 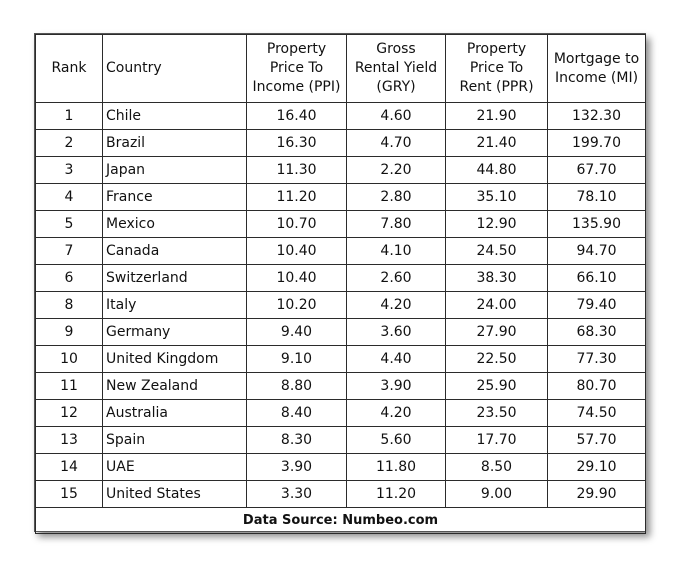 I want to click on table-row: 13 Spain 8.30 5.60 17.70 57.70, so click(x=340, y=440).